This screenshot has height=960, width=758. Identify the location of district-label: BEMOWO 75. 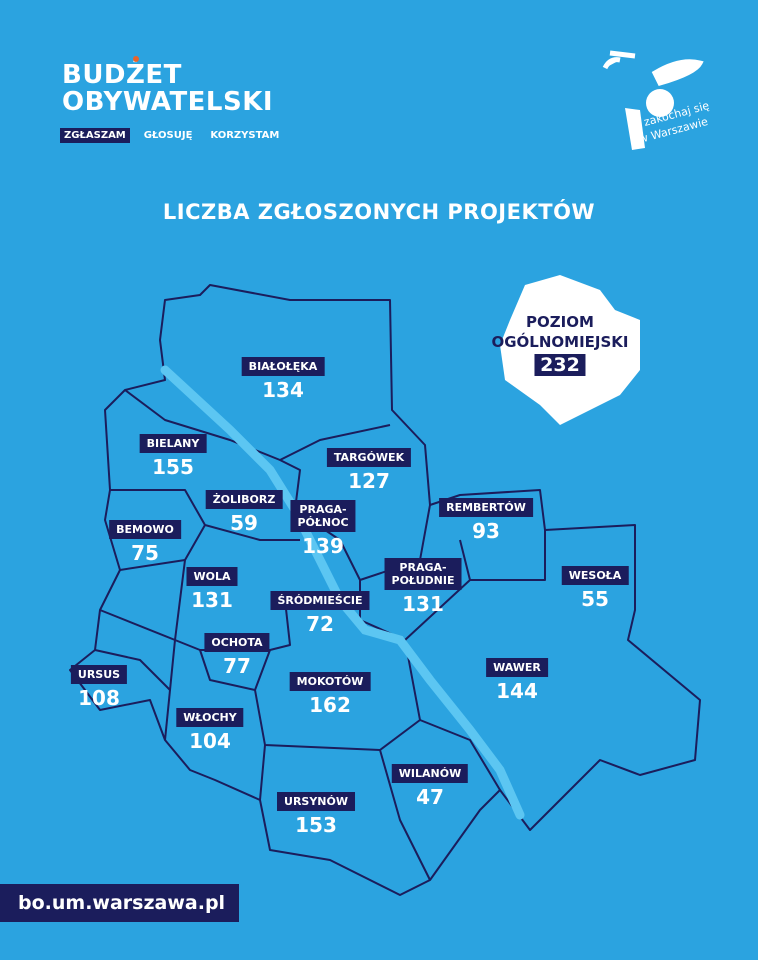
(145, 541).